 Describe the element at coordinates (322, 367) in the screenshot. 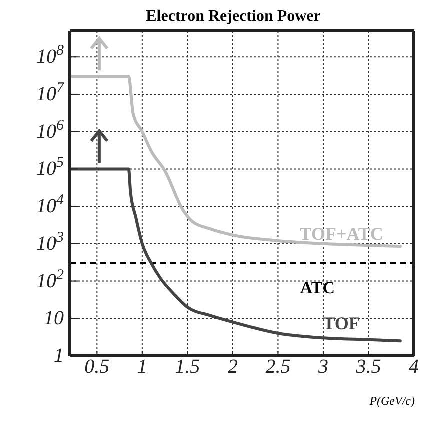

I see `x-tick-label: 3` at that location.